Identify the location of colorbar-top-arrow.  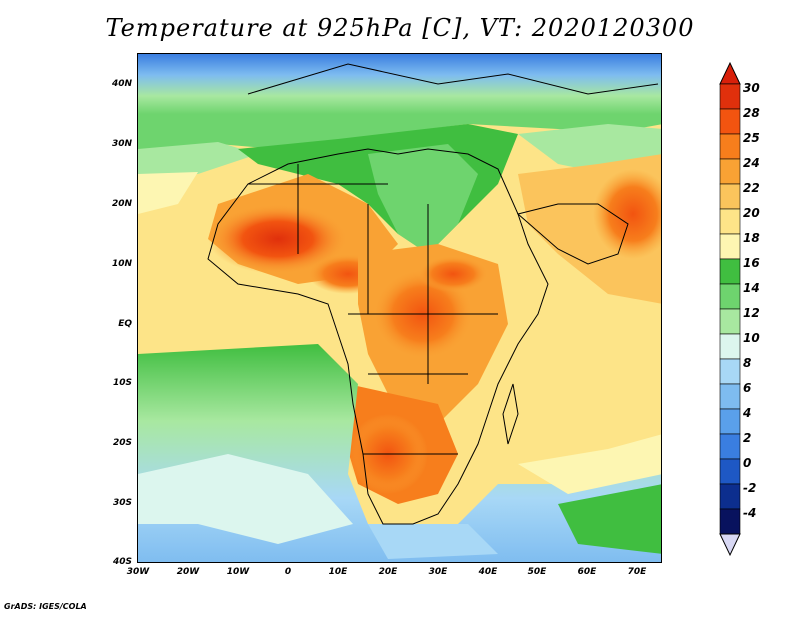
(730, 73).